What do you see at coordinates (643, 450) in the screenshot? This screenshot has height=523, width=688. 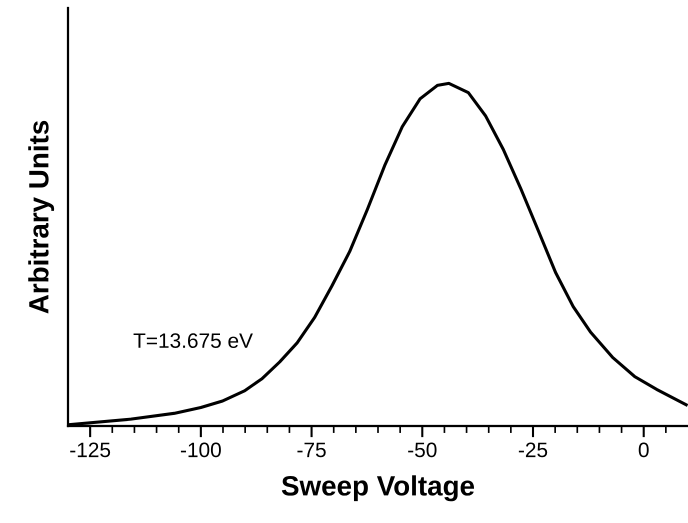 I see `x-tick-label: 0` at bounding box center [643, 450].